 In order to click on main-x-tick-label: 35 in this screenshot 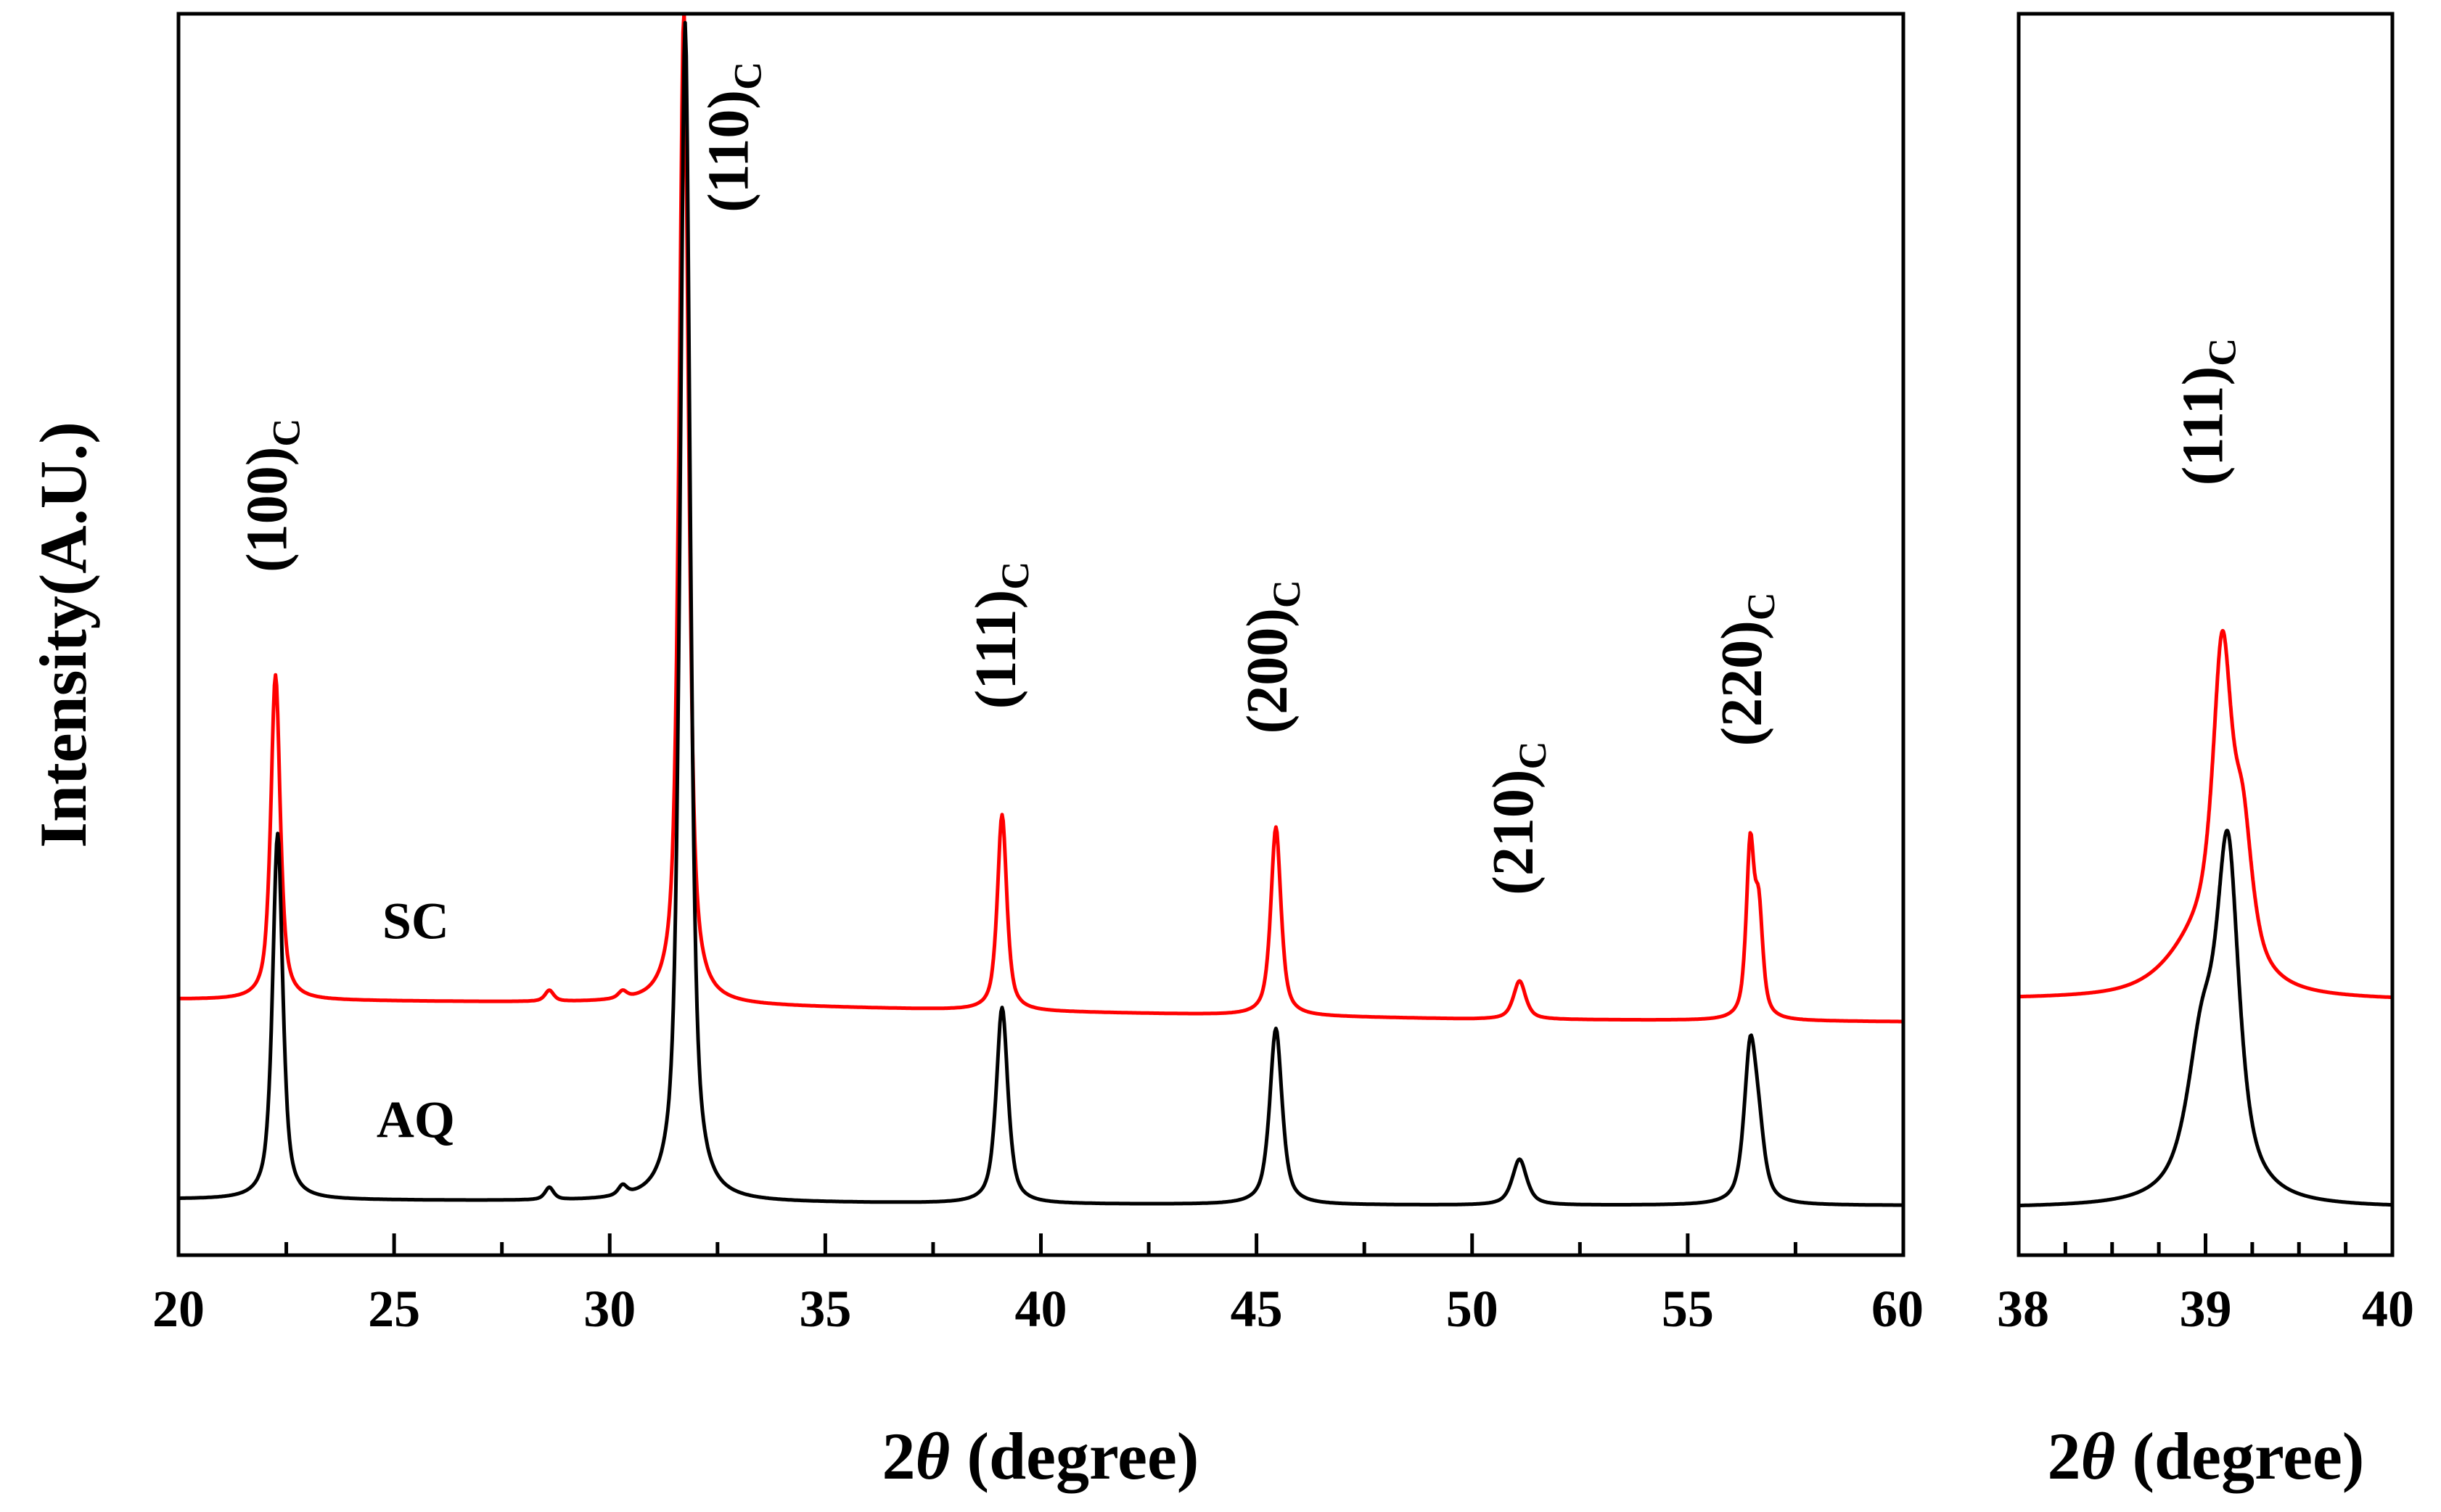, I will do `click(825, 1309)`.